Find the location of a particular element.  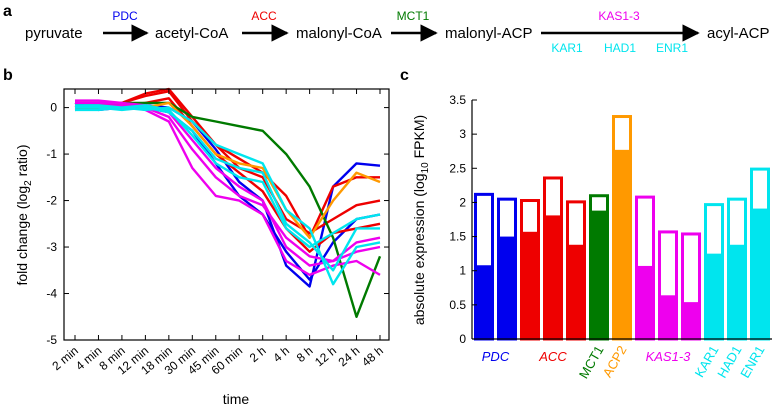

x-tick-label: 12 h is located at coordinates (325, 357).